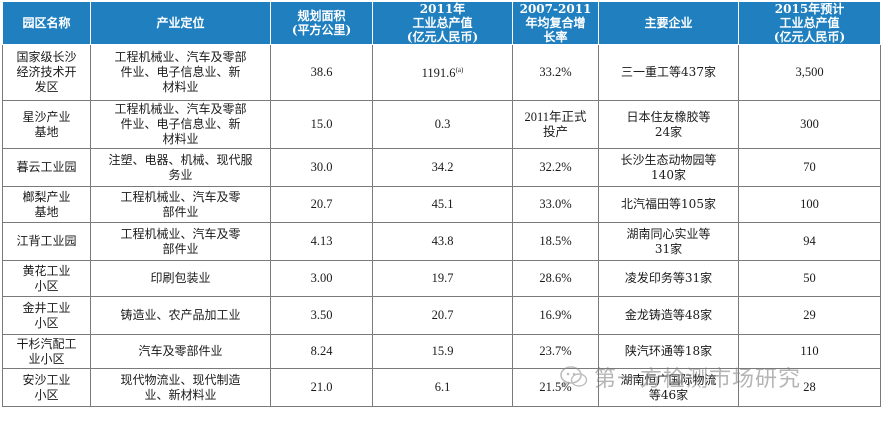  I want to click on enterprises-cell: 长沙生态动物园等 140家, so click(668, 167).